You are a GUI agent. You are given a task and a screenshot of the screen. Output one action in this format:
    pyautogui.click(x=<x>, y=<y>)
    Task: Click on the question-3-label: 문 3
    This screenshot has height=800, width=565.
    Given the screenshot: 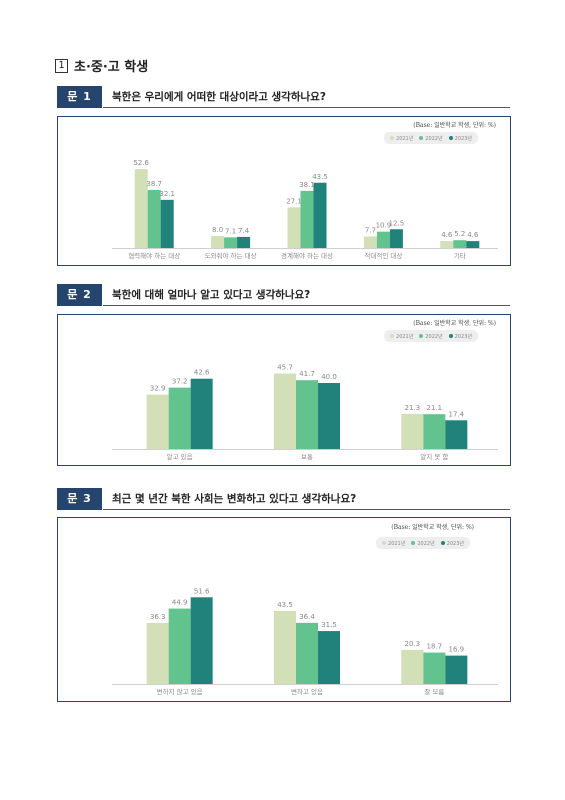 What is the action you would take?
    pyautogui.click(x=79, y=499)
    